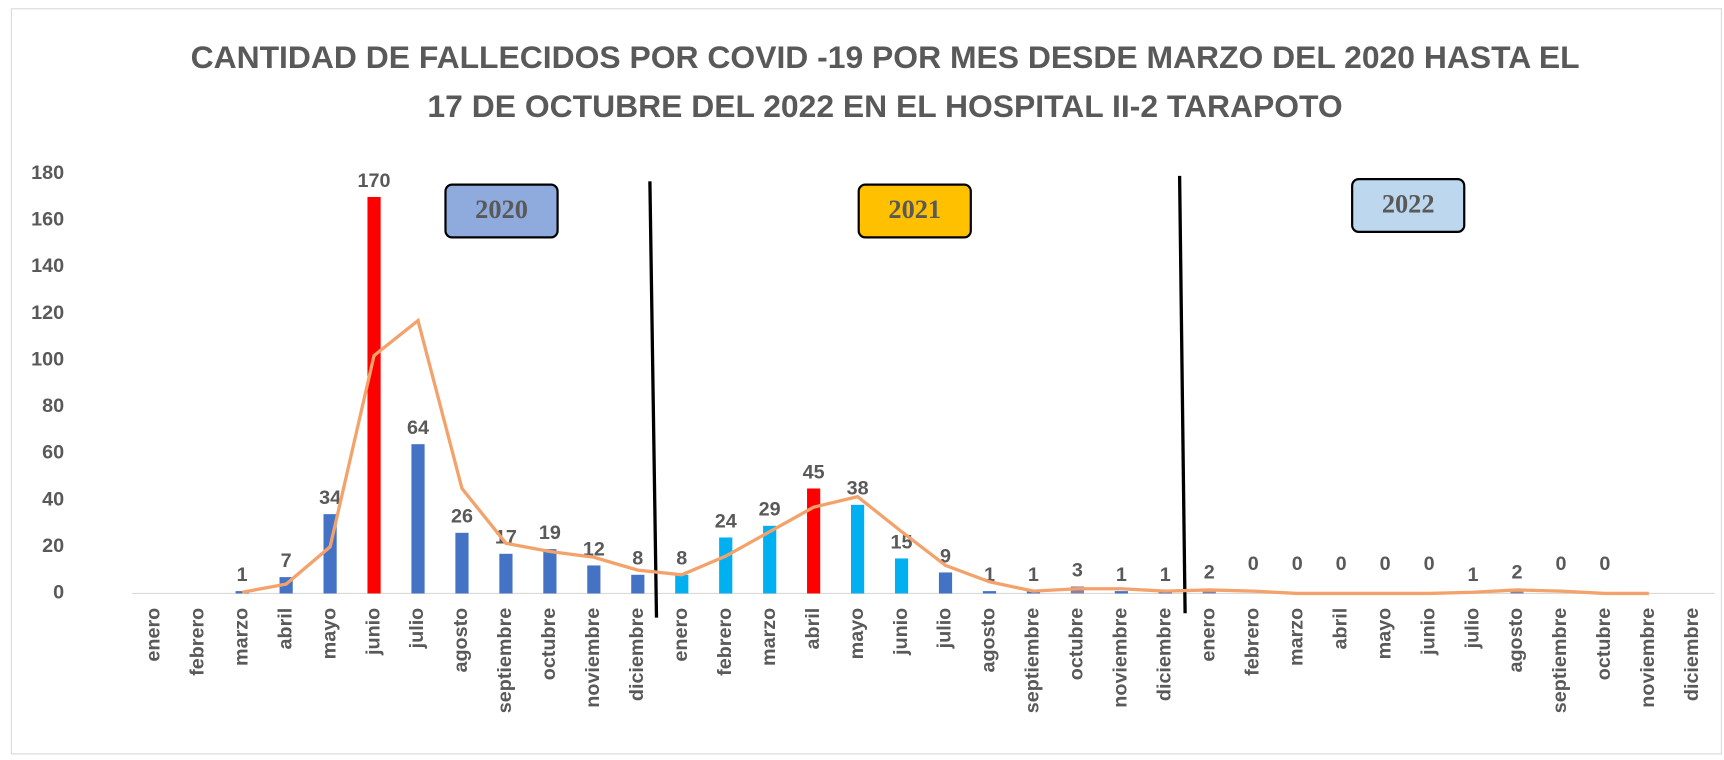 The height and width of the screenshot is (760, 1724). Describe the element at coordinates (53, 406) in the screenshot. I see `y-tick-label: 80` at that location.